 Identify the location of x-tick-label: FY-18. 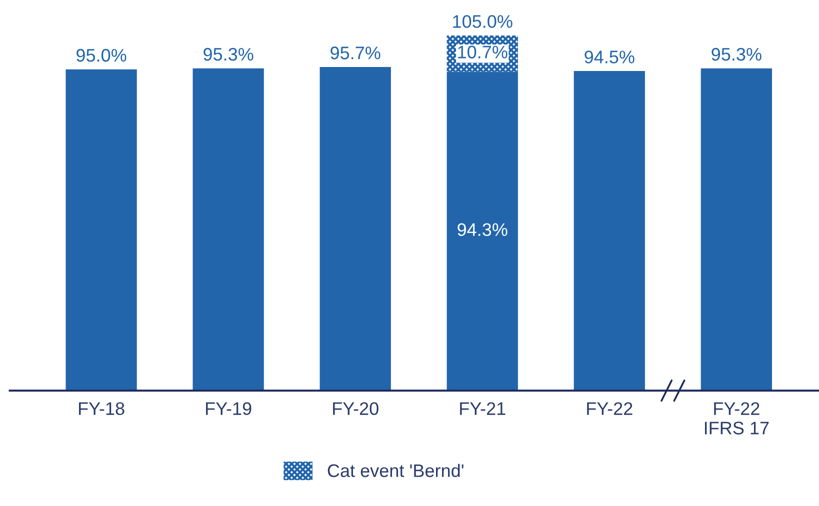
(101, 409).